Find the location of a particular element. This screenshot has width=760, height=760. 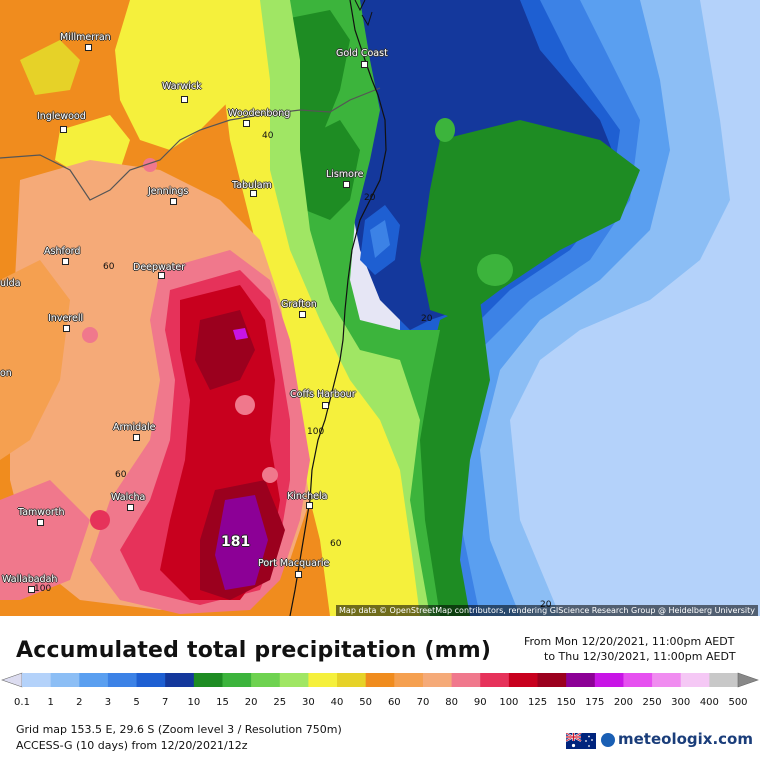

legend-tick-label: 25 is located at coordinates (280, 702).